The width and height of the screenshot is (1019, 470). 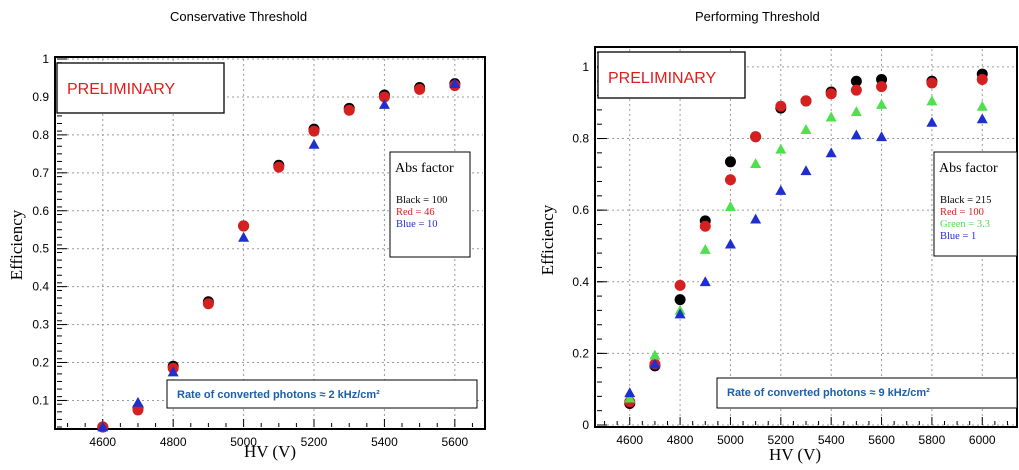 I want to click on y-tick-label: 0, so click(x=585, y=425).